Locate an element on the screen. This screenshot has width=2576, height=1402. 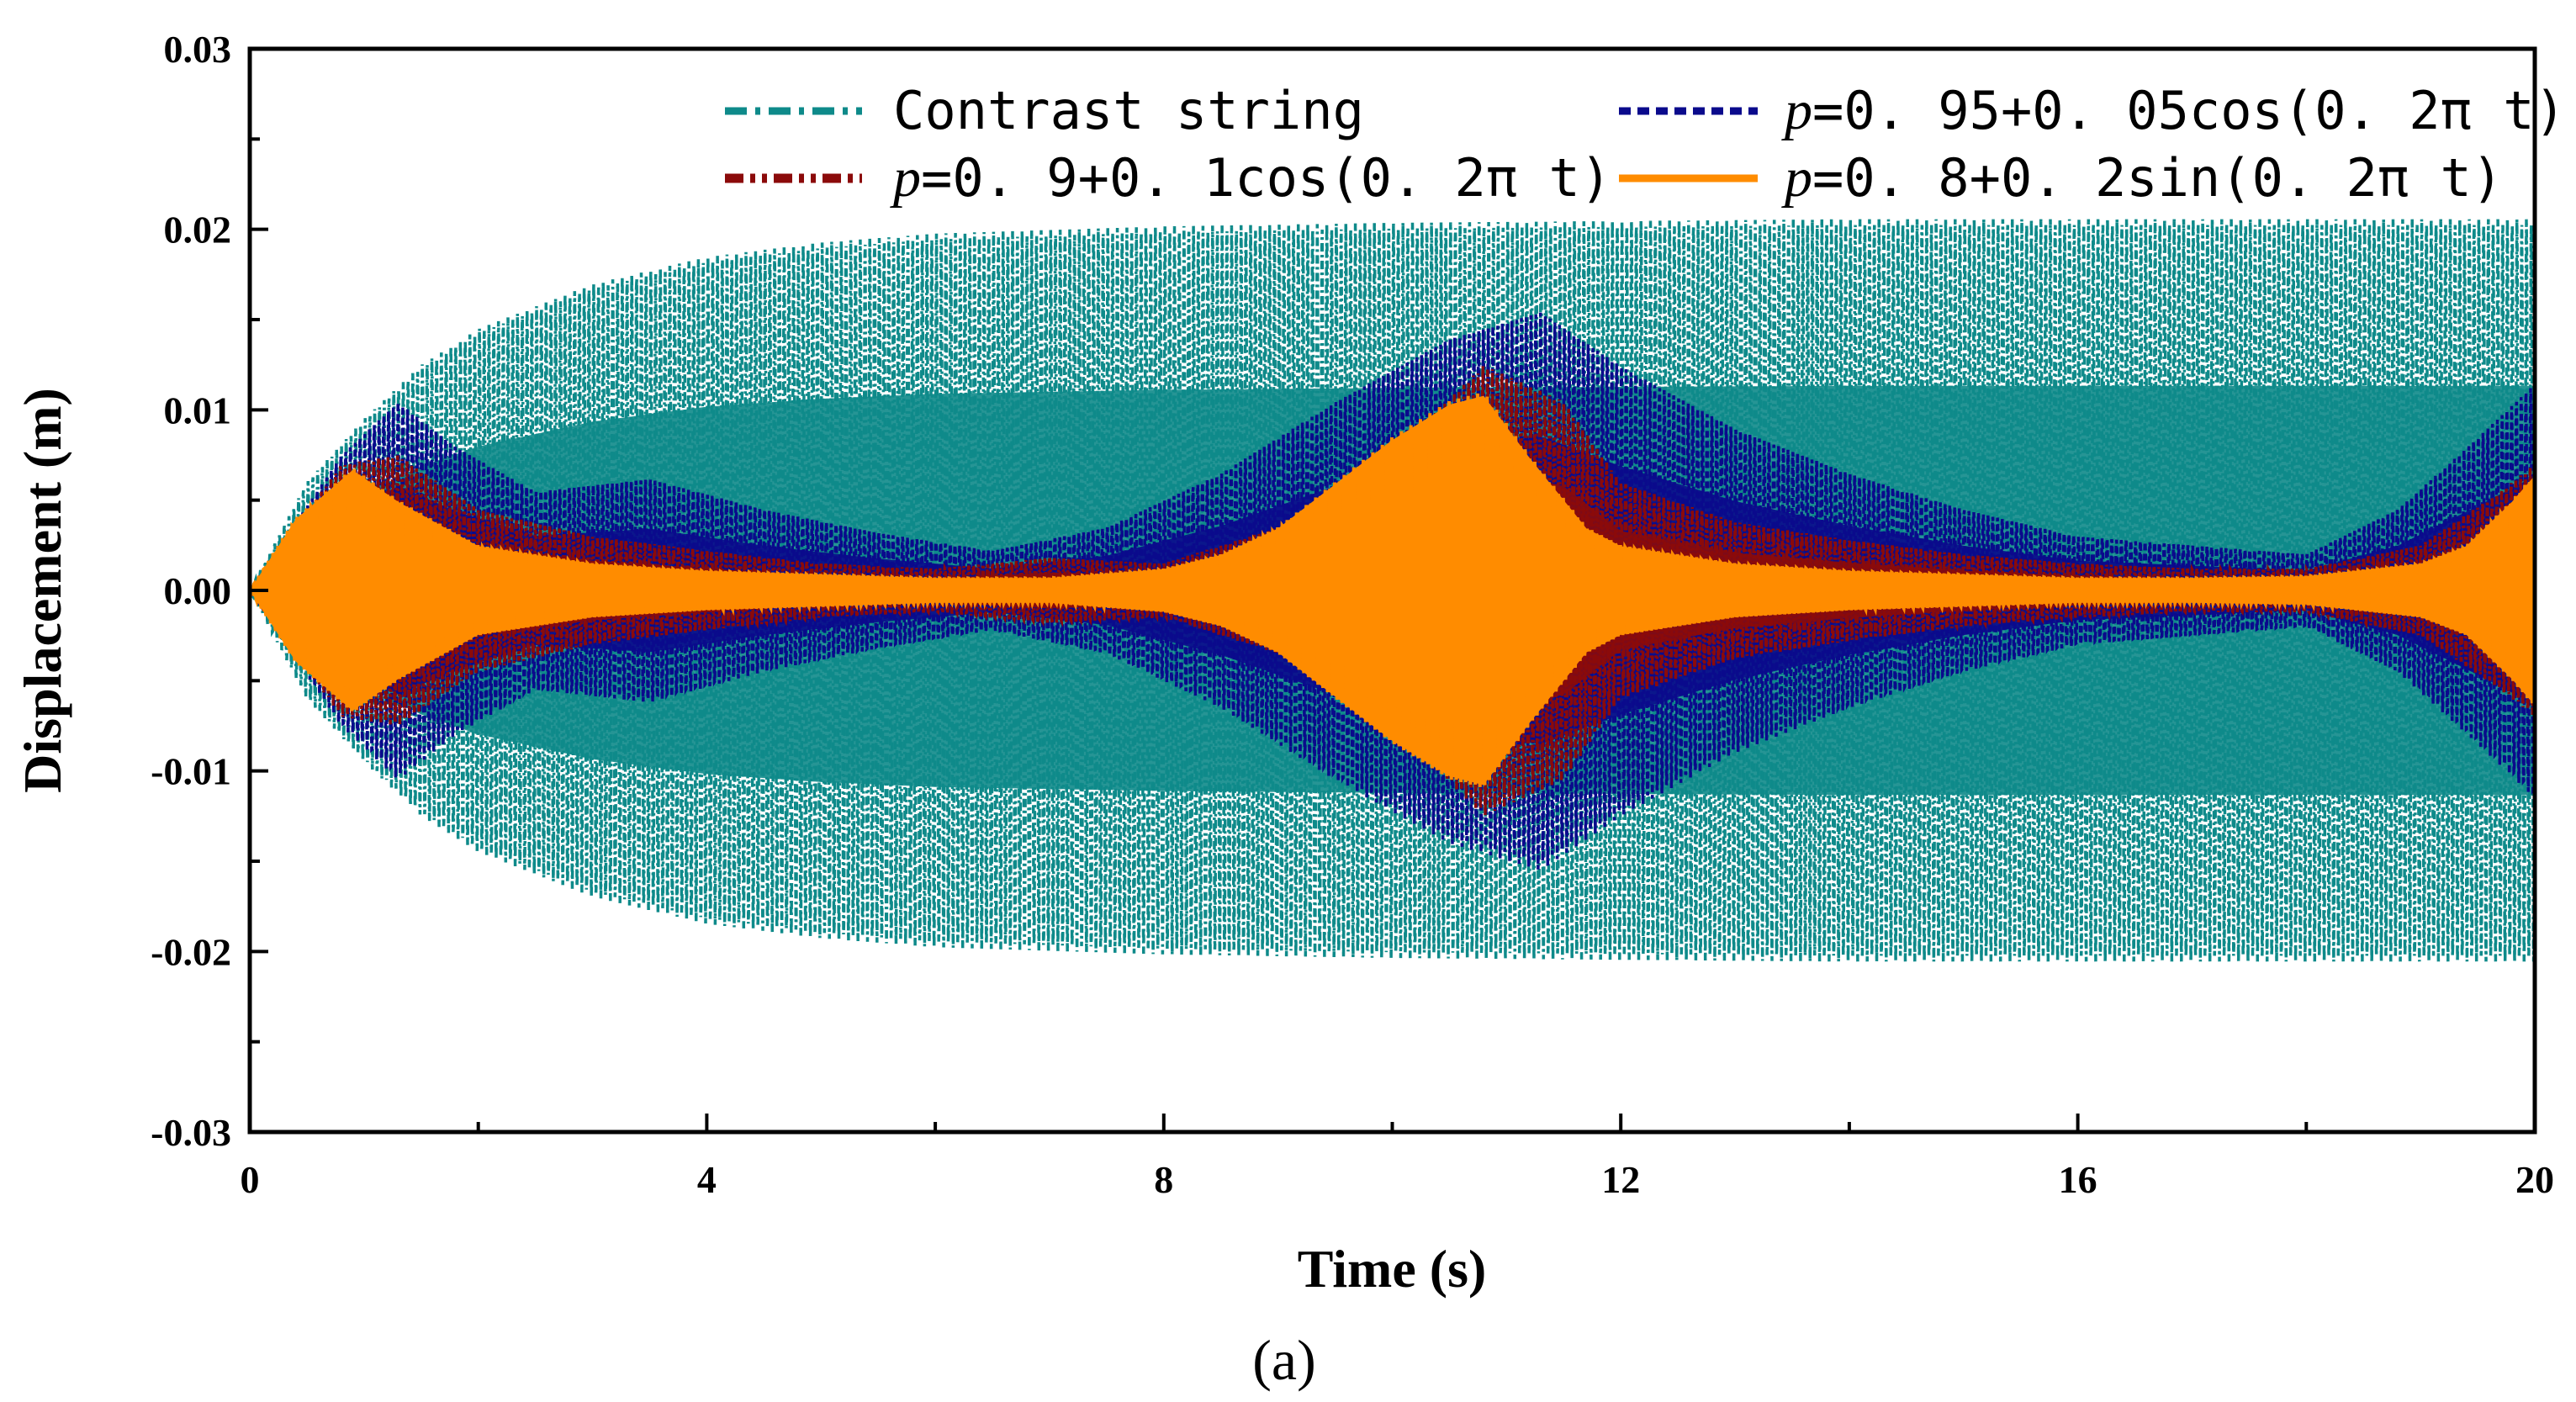
legend-p-rest: =0. 9+0. 1cos(0. 2π t) is located at coordinates (1266, 178).